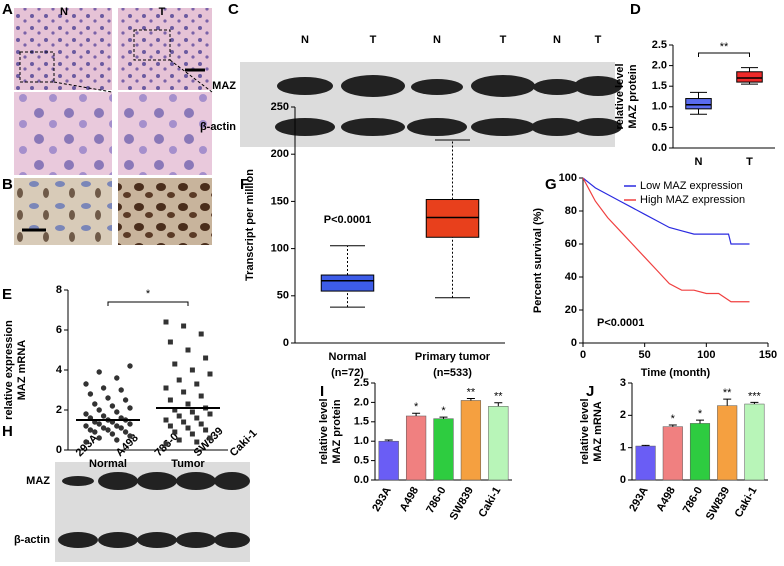  Describe the element at coordinates (9, 370) in the screenshot. I see `y-axis-label: relative expression` at that location.